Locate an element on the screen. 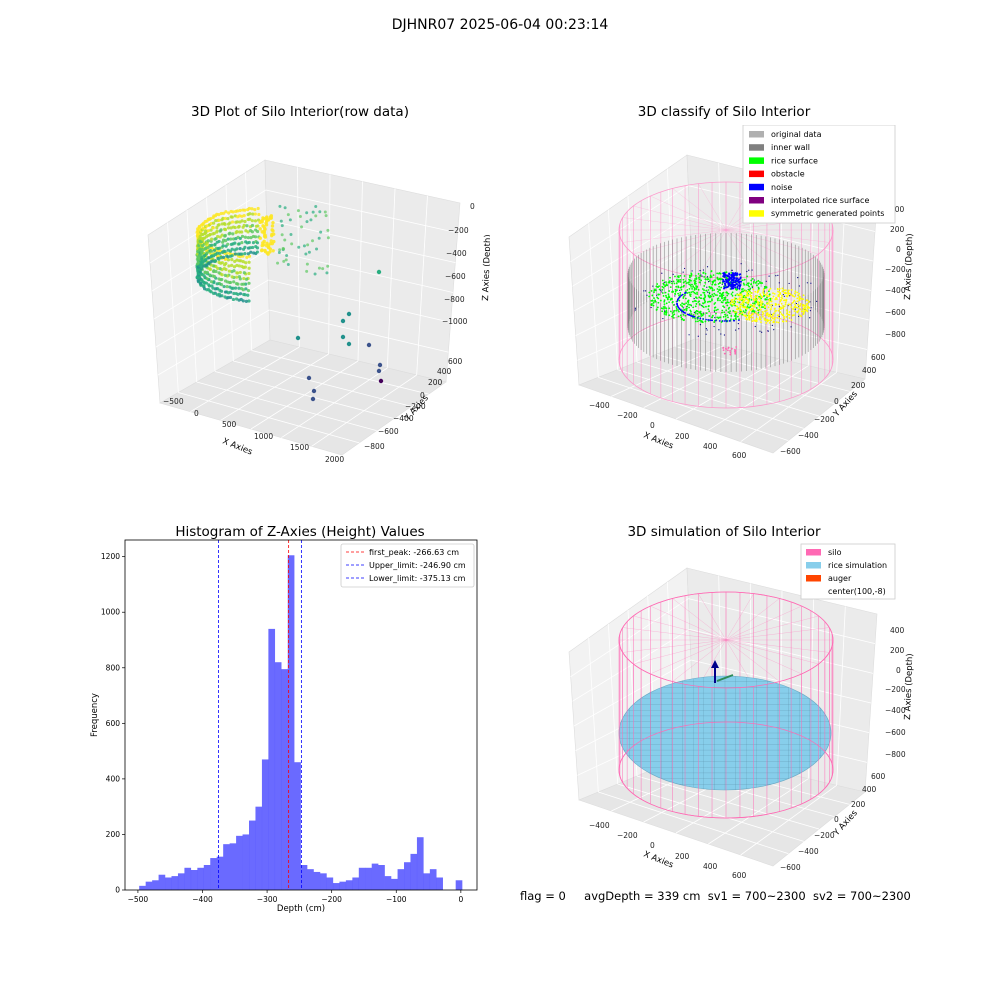  raw-outlier-point is located at coordinates (380, 365).